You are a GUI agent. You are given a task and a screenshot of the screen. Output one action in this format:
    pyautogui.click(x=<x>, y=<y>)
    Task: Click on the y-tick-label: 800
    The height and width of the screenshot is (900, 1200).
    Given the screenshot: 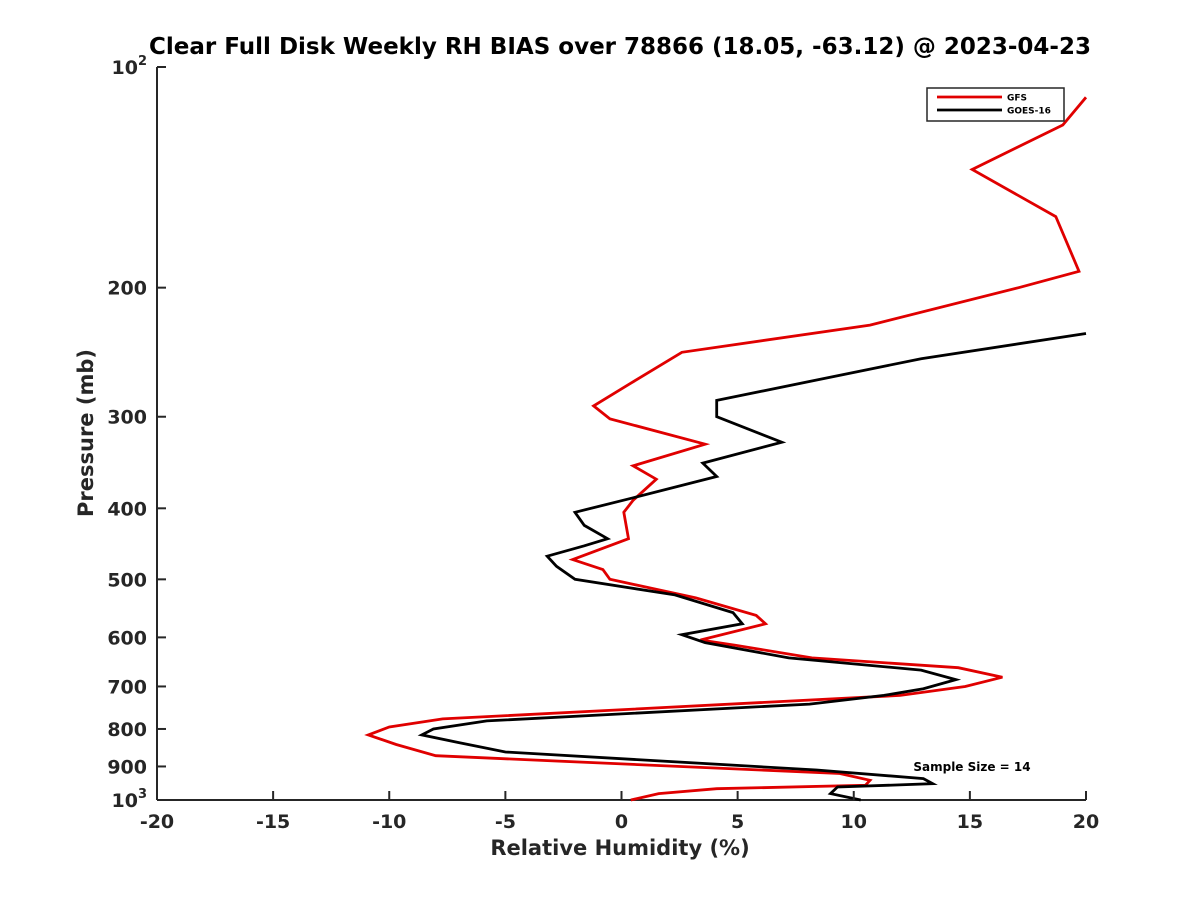 What is the action you would take?
    pyautogui.click(x=127, y=730)
    